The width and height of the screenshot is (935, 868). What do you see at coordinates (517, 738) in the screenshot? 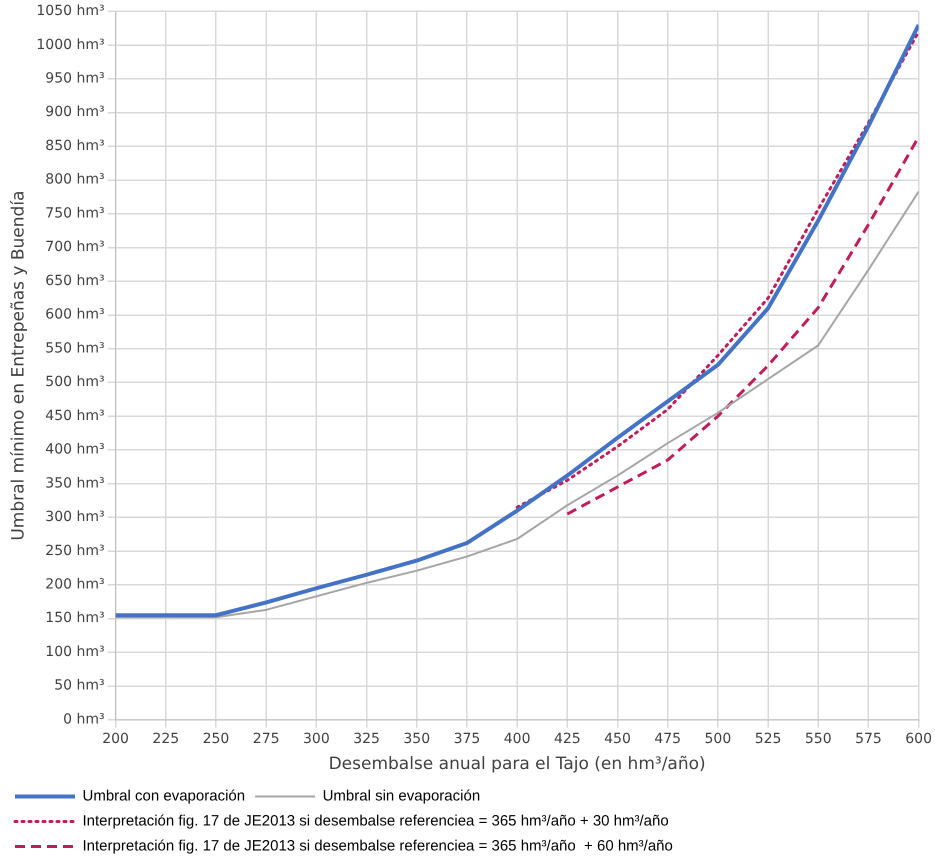
I see `x-tick-label: 400` at bounding box center [517, 738].